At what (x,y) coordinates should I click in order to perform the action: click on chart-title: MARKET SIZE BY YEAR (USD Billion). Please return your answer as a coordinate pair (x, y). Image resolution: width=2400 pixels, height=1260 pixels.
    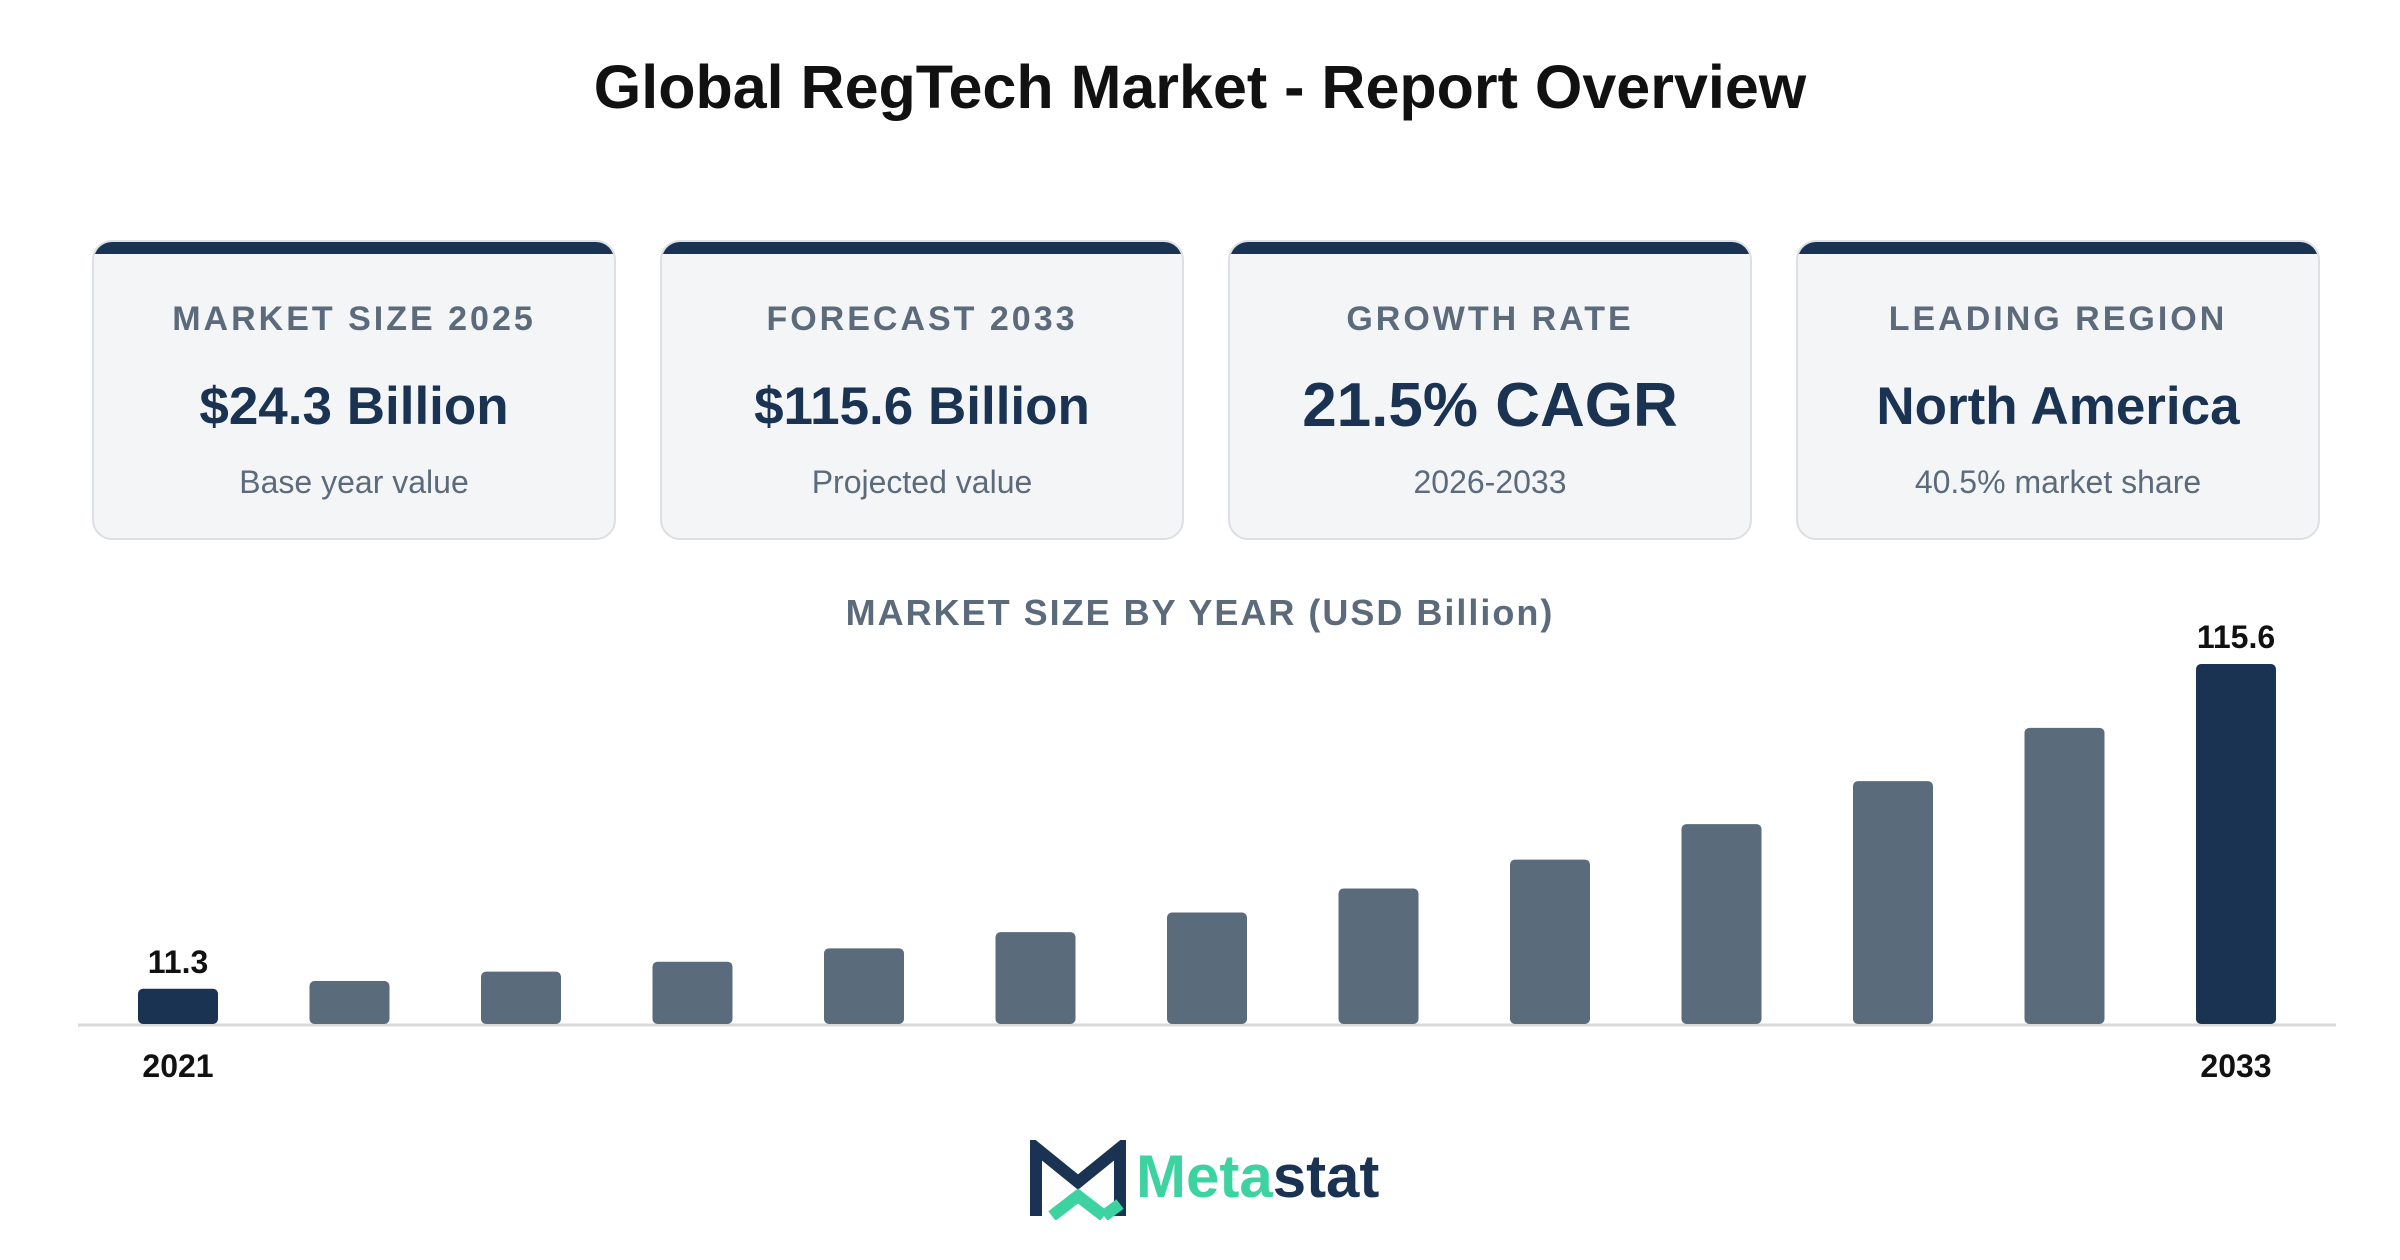
    Looking at the image, I should click on (1200, 612).